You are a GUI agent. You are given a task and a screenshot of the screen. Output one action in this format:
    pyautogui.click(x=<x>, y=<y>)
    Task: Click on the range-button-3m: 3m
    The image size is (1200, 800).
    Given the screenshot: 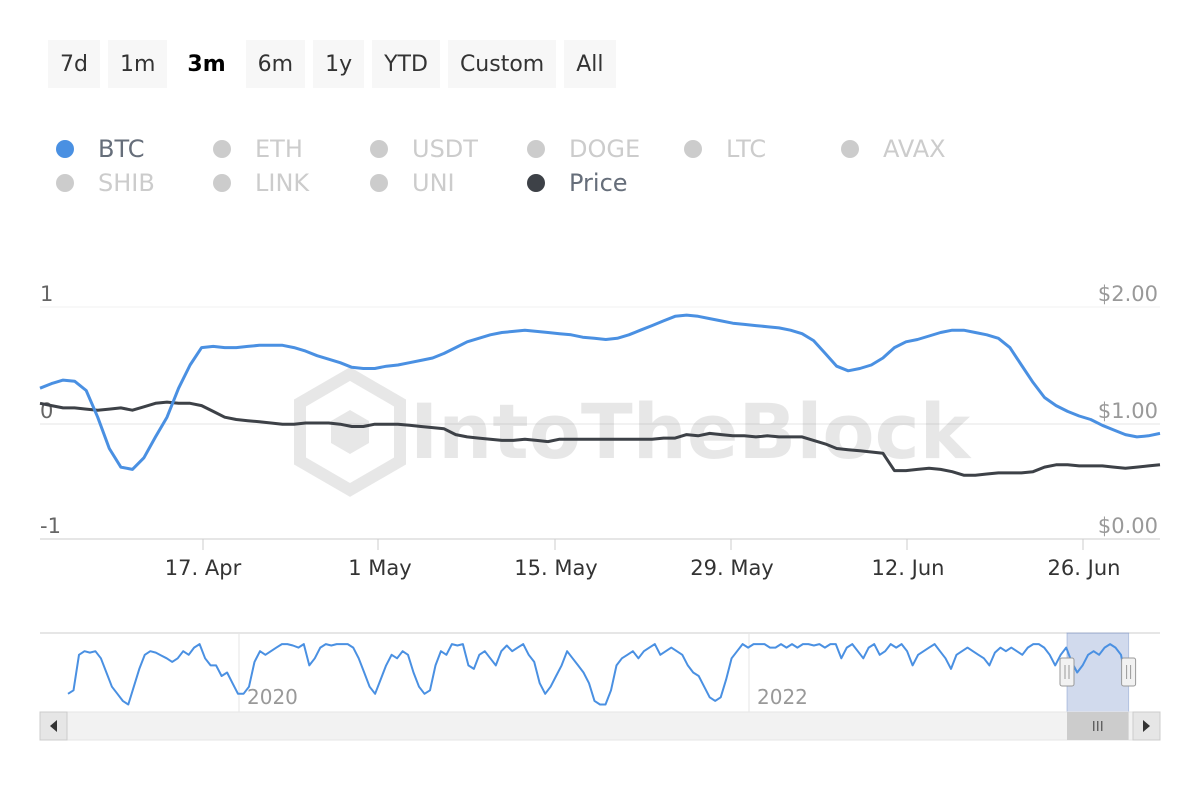 What is the action you would take?
    pyautogui.click(x=206, y=64)
    